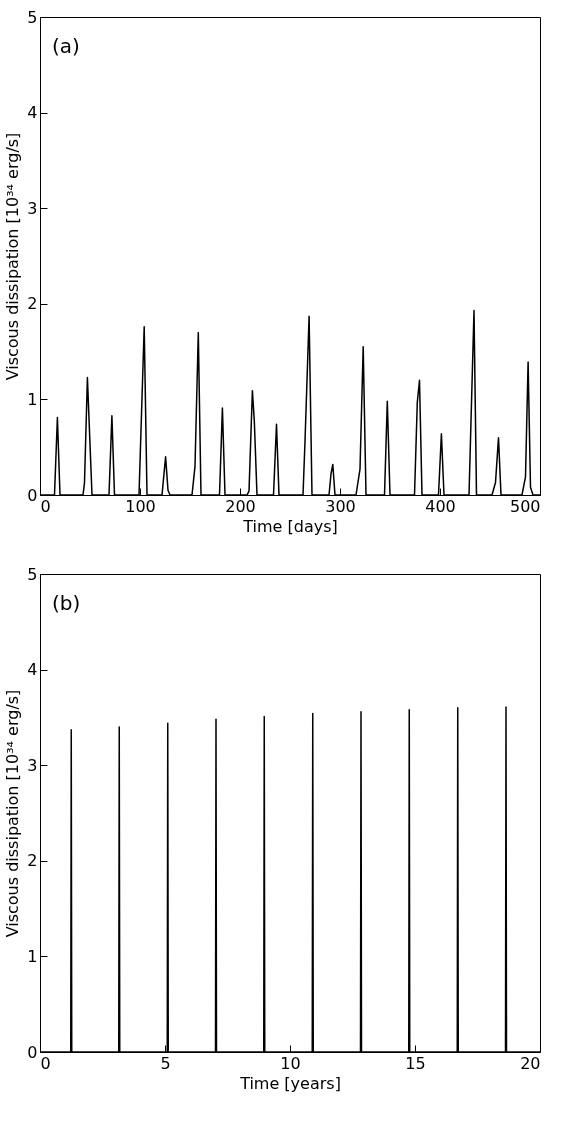 The width and height of the screenshot is (579, 1148). I want to click on x-tick-label: 5, so click(165, 1063).